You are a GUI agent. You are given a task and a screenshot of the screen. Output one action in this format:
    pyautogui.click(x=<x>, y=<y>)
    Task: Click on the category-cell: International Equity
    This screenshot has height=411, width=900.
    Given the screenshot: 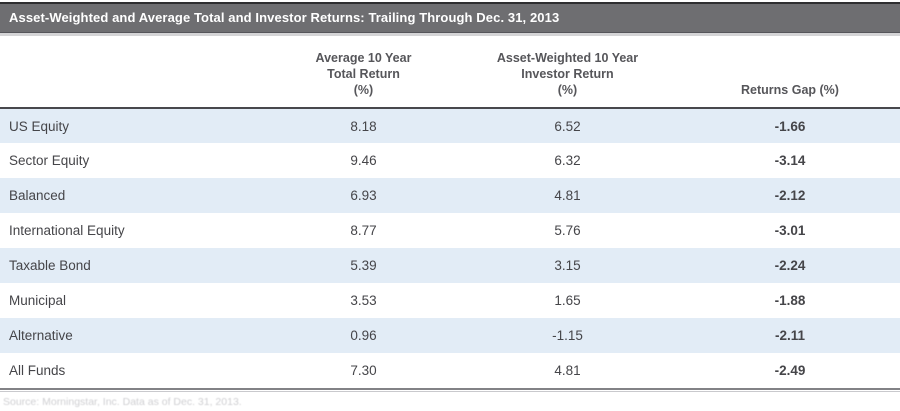 What is the action you would take?
    pyautogui.click(x=67, y=230)
    